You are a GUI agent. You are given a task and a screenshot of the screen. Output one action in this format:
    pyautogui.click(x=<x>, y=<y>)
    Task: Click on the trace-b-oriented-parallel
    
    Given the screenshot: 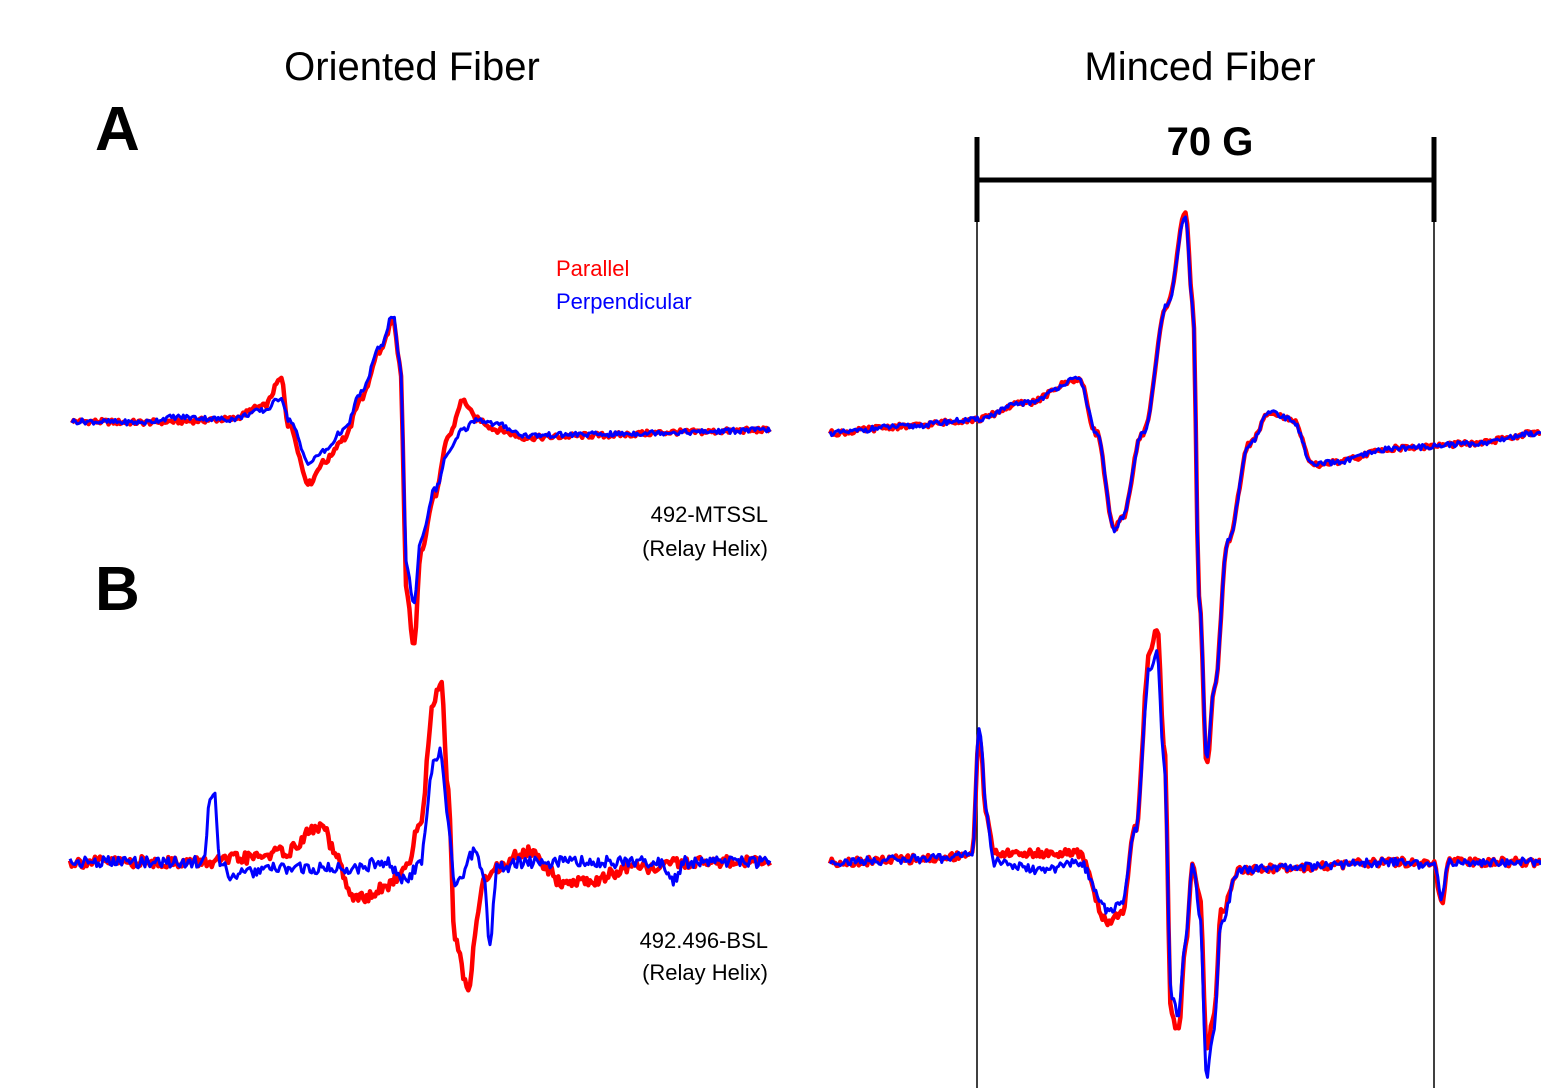 What is the action you would take?
    pyautogui.click(x=419, y=836)
    